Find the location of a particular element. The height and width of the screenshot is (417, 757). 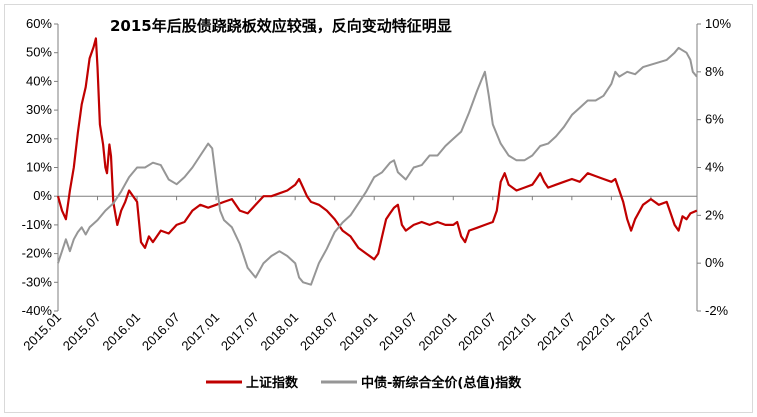

right-y-axis: 10% 8% 6% 4% 2% 0% -2% is located at coordinates (713, 167).